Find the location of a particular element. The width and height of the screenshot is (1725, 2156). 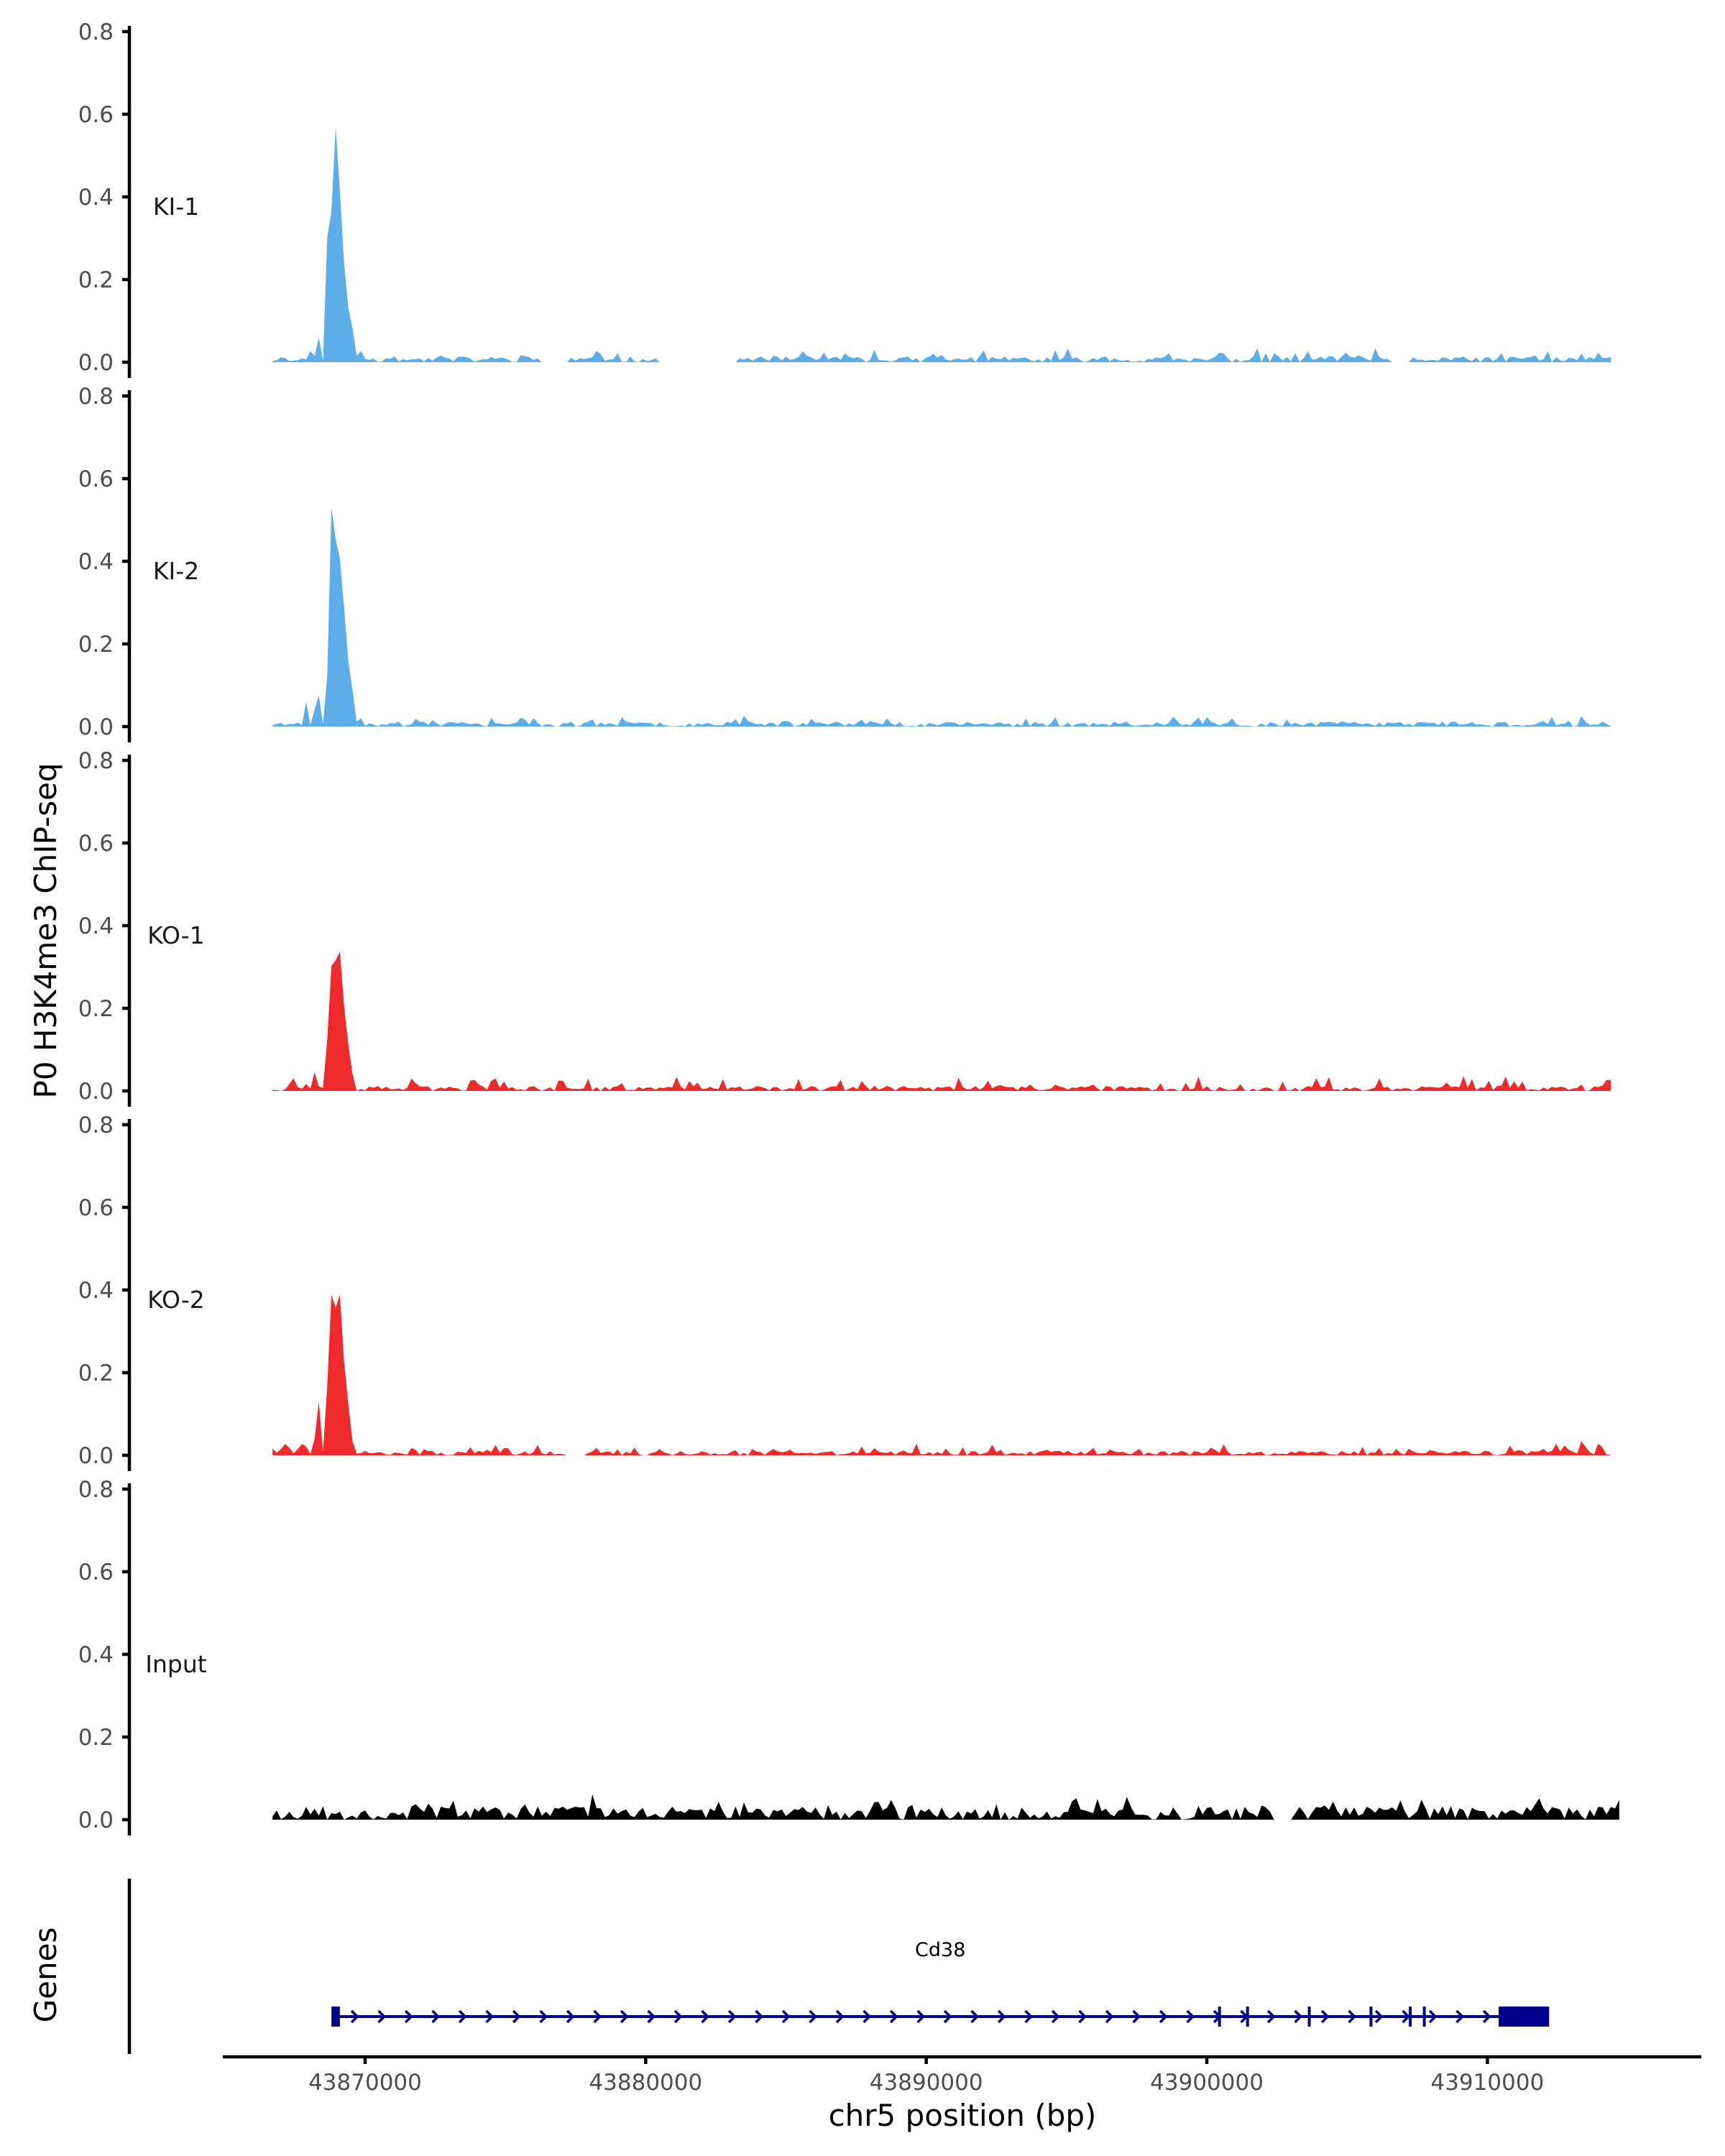

track-label-input: Input is located at coordinates (176, 1664).